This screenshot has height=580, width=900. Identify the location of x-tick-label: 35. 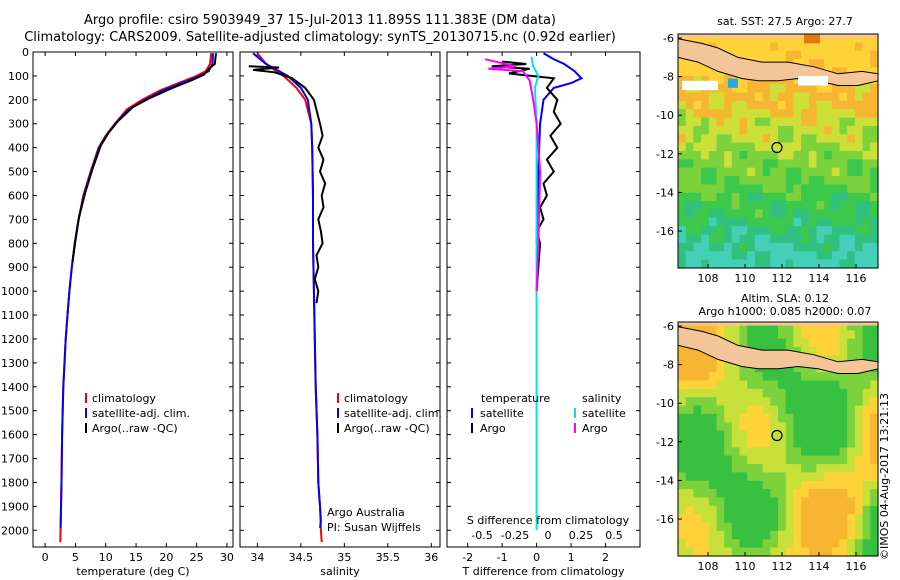
(344, 557).